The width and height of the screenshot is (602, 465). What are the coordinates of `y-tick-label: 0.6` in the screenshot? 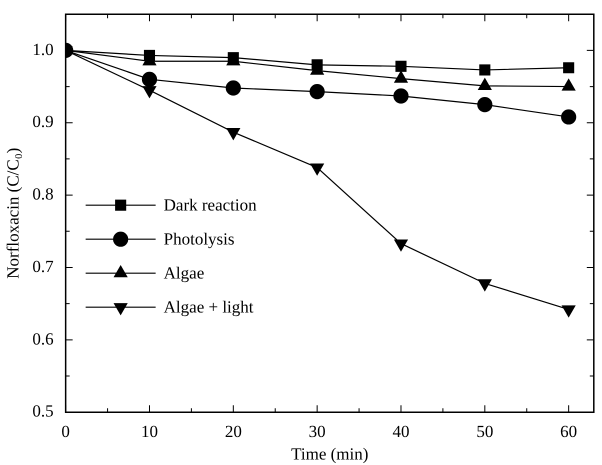 It's located at (43, 338).